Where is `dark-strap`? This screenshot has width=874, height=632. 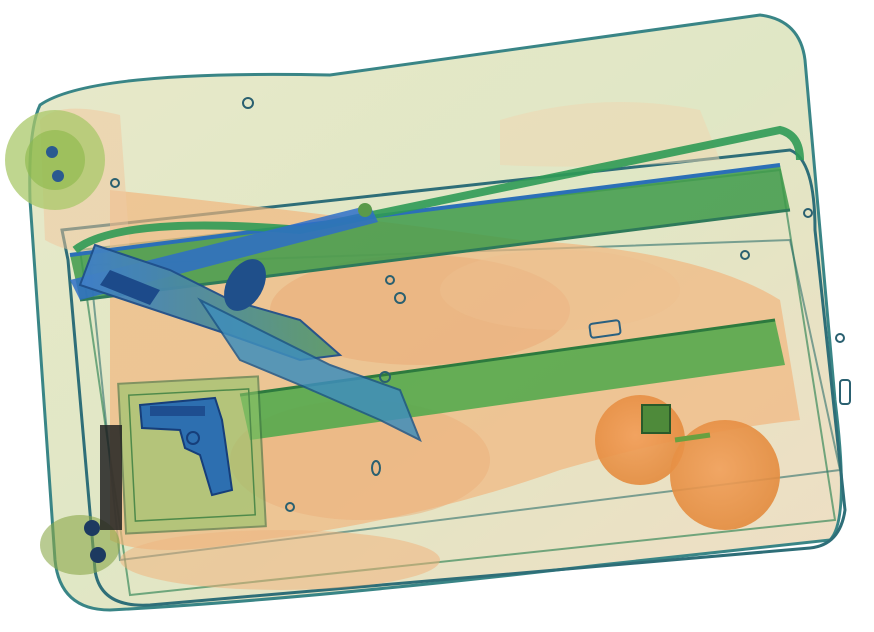 dark-strap is located at coordinates (111, 477).